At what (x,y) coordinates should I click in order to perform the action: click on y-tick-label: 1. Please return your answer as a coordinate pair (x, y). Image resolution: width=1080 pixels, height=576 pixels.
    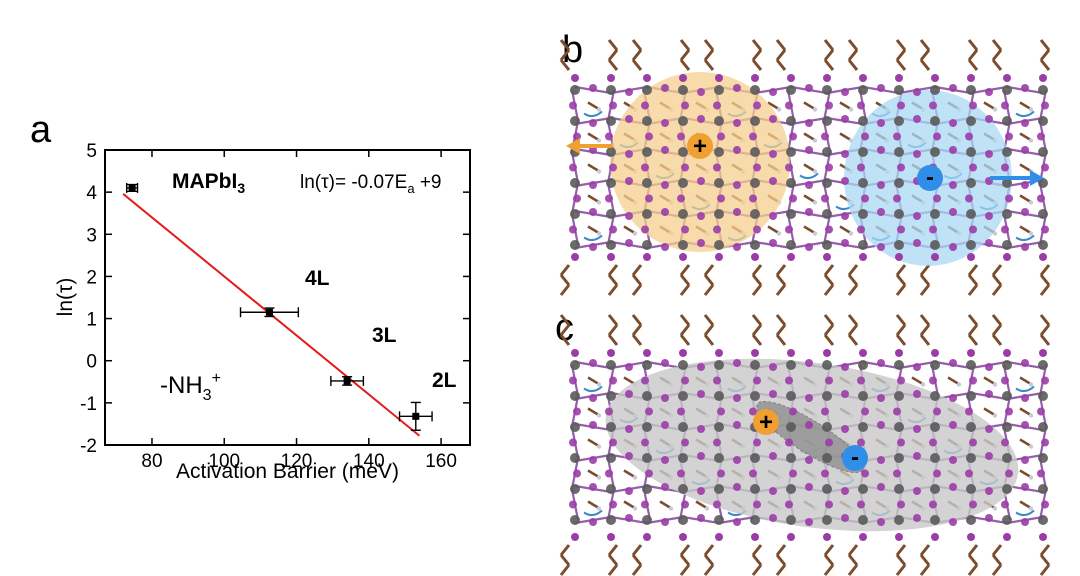
    Looking at the image, I should click on (91, 320).